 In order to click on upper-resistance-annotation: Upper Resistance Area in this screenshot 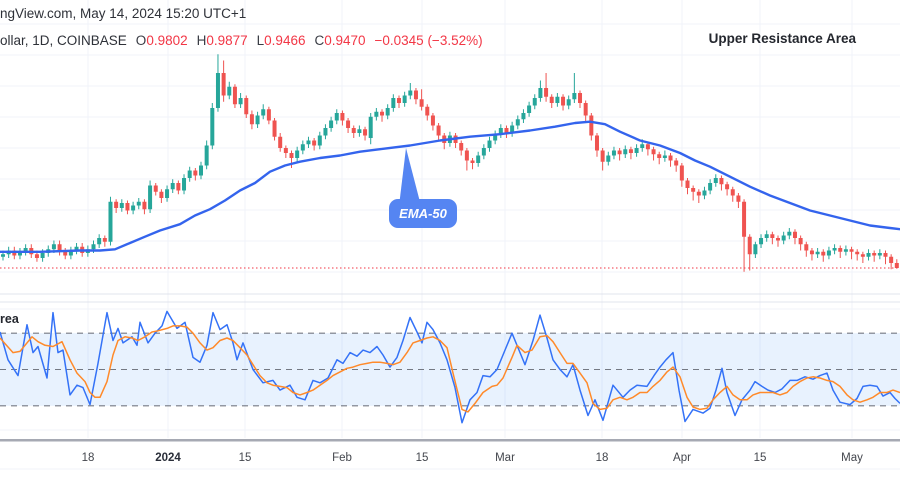, I will do `click(782, 38)`.